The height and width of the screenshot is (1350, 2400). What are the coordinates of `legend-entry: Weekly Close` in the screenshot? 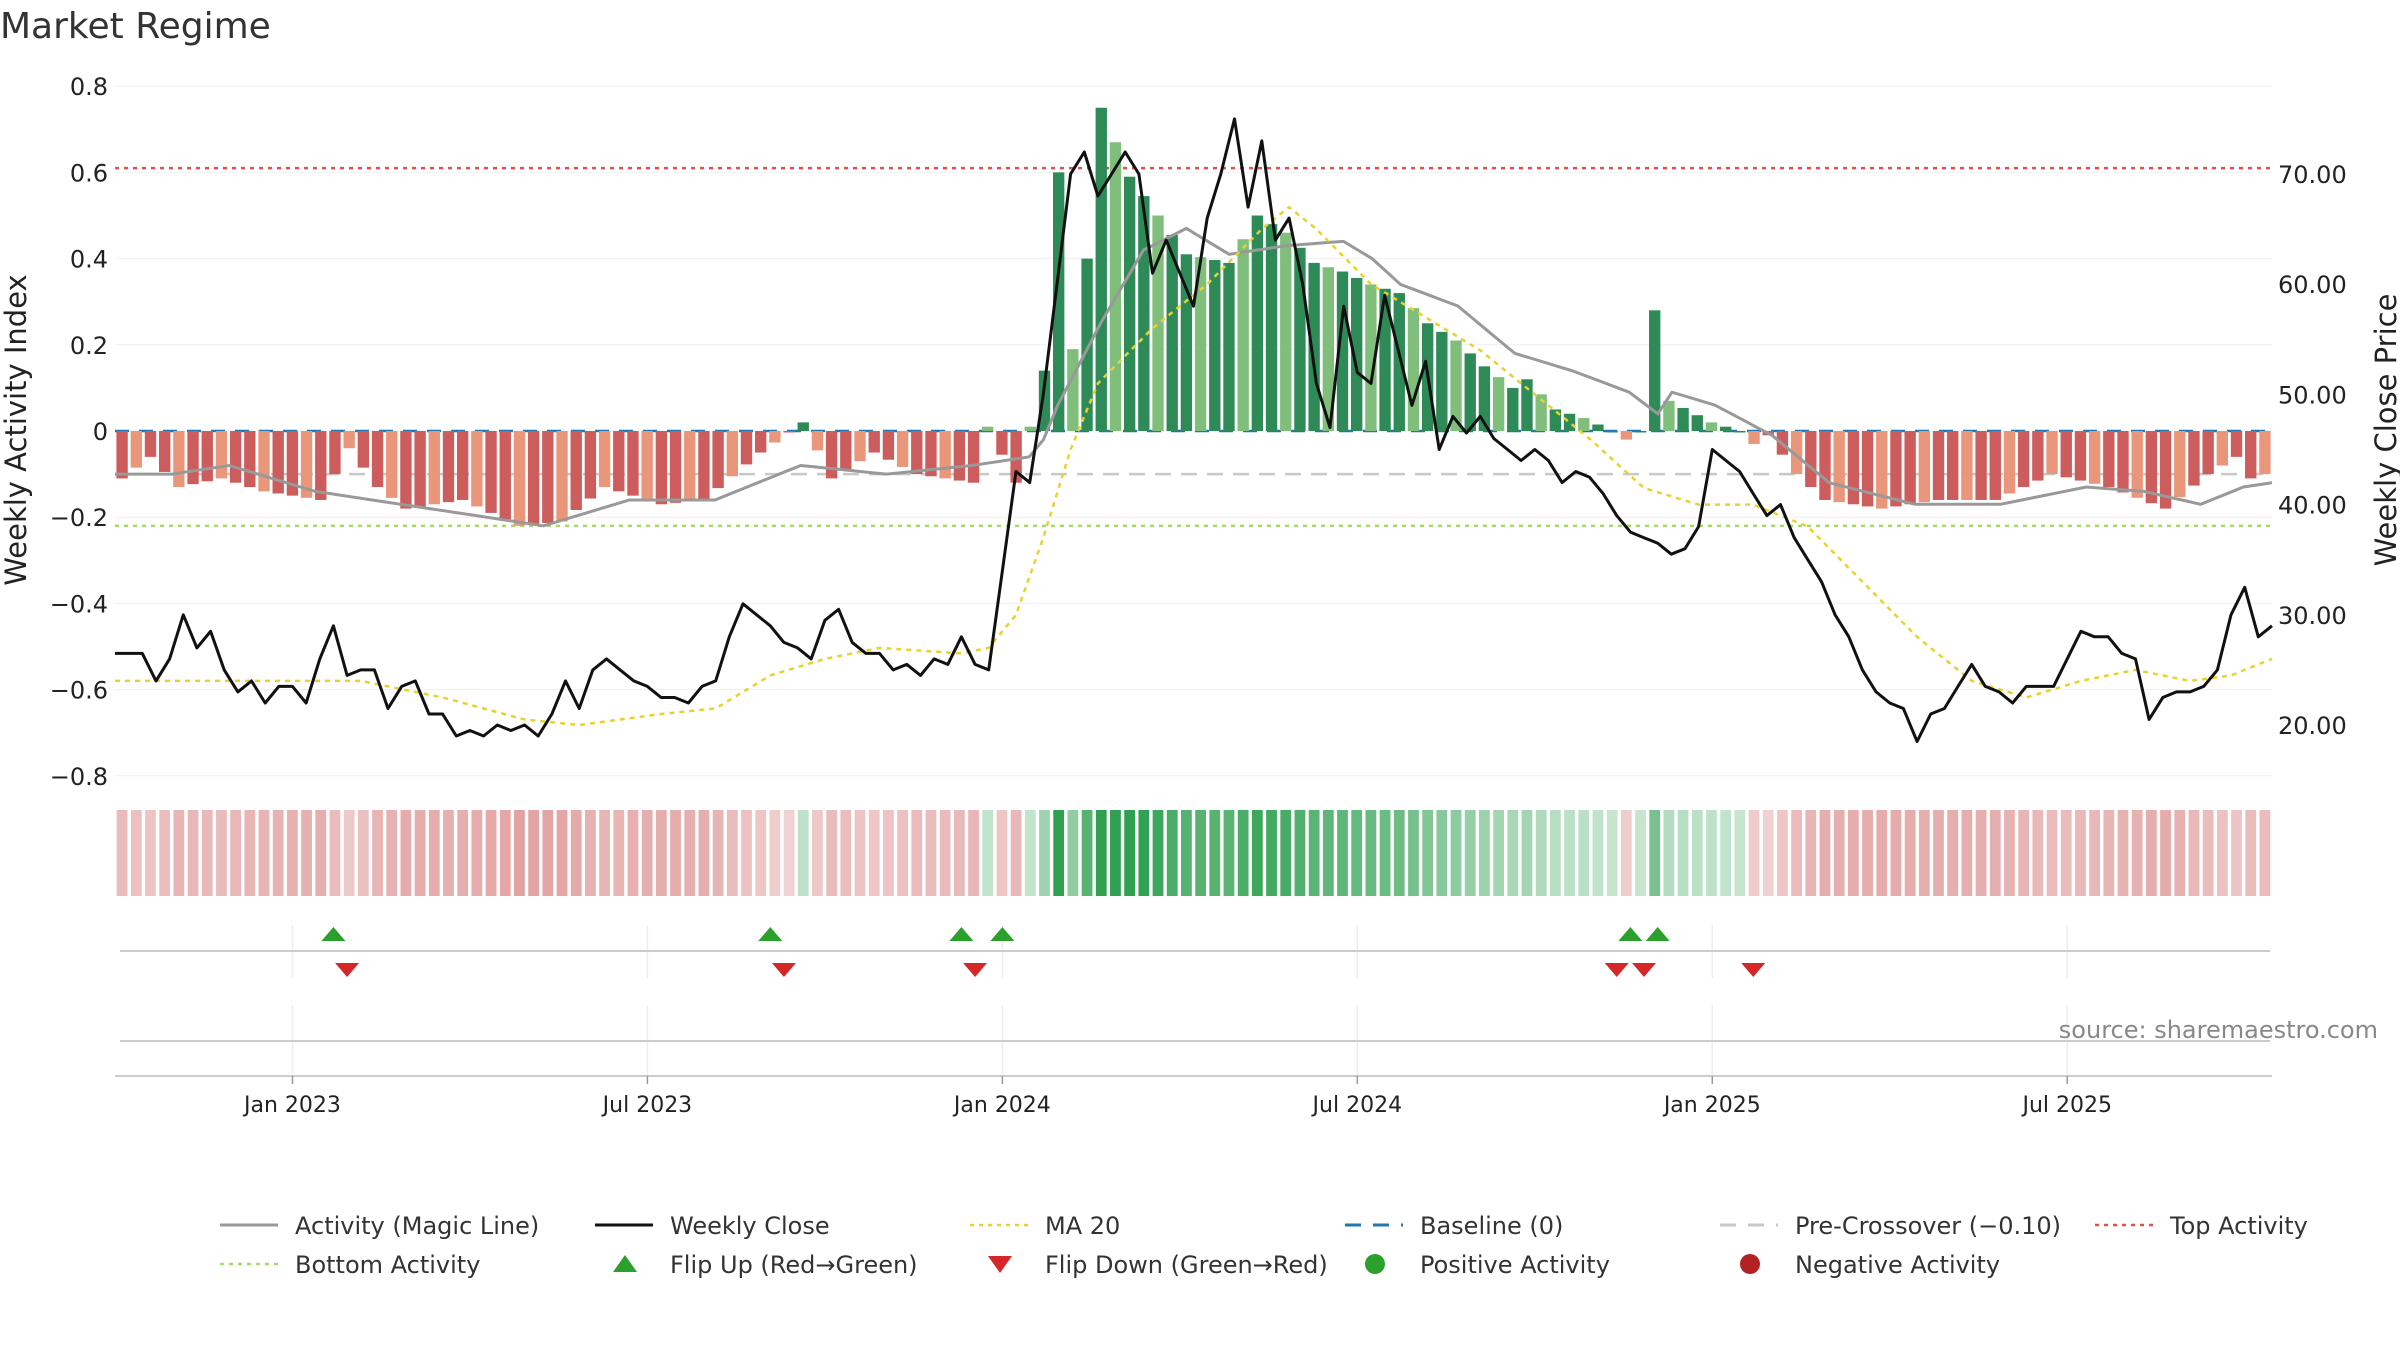 It's located at (712, 1226).